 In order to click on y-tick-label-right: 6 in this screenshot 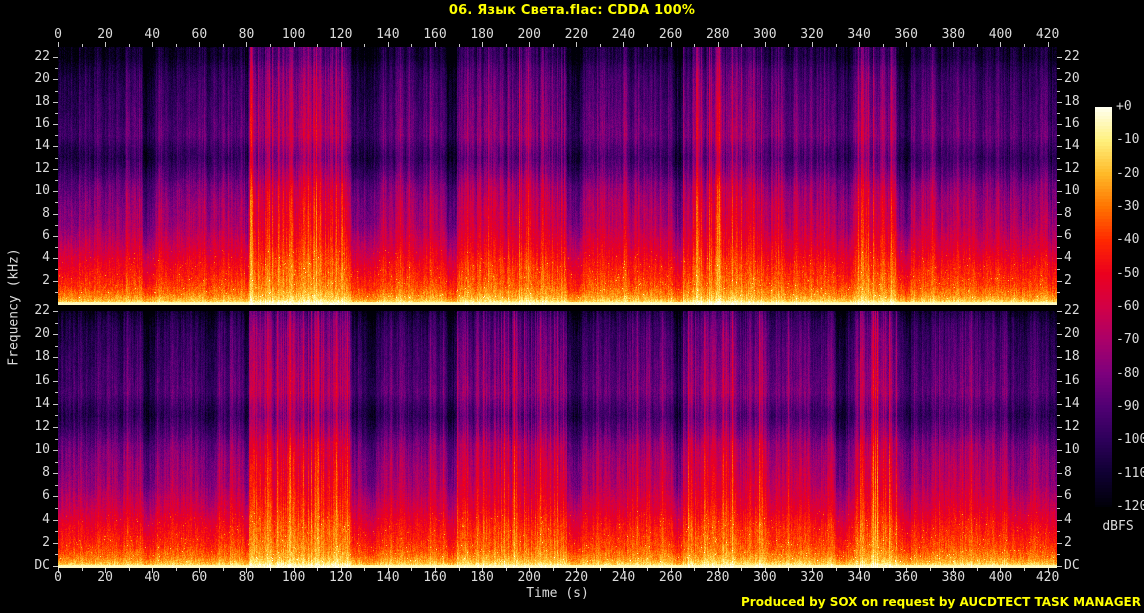, I will do `click(1068, 235)`.